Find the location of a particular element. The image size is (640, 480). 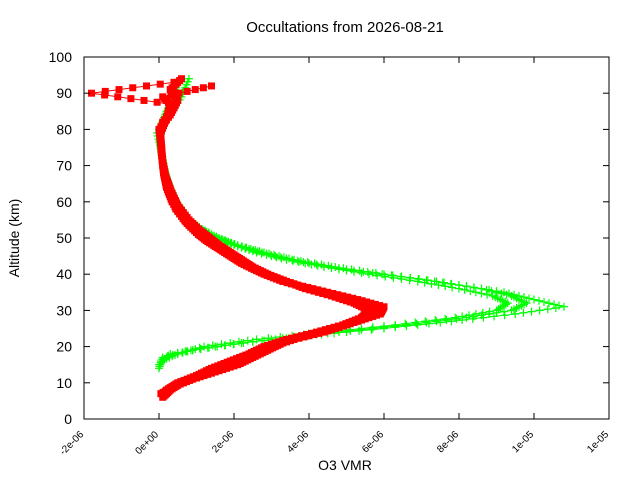

y-tick-label: 80 is located at coordinates (64, 129).